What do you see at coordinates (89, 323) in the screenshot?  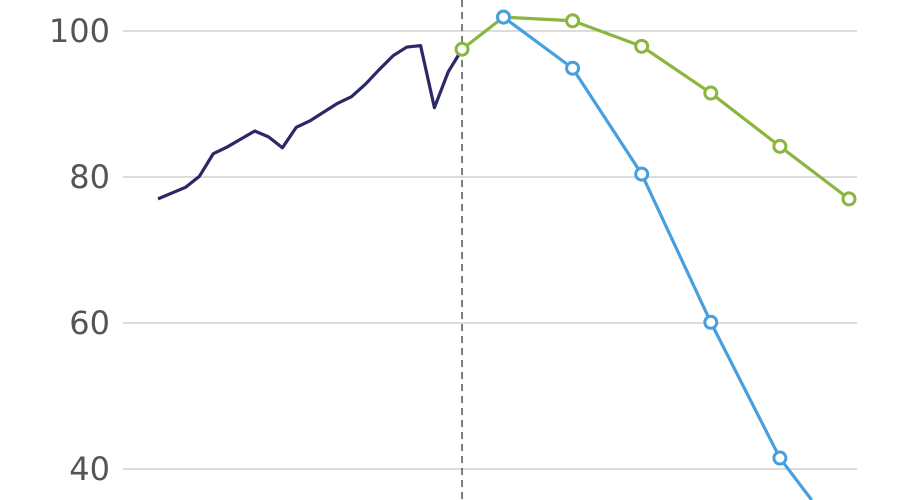 I see `y-tick-label: 60` at bounding box center [89, 323].